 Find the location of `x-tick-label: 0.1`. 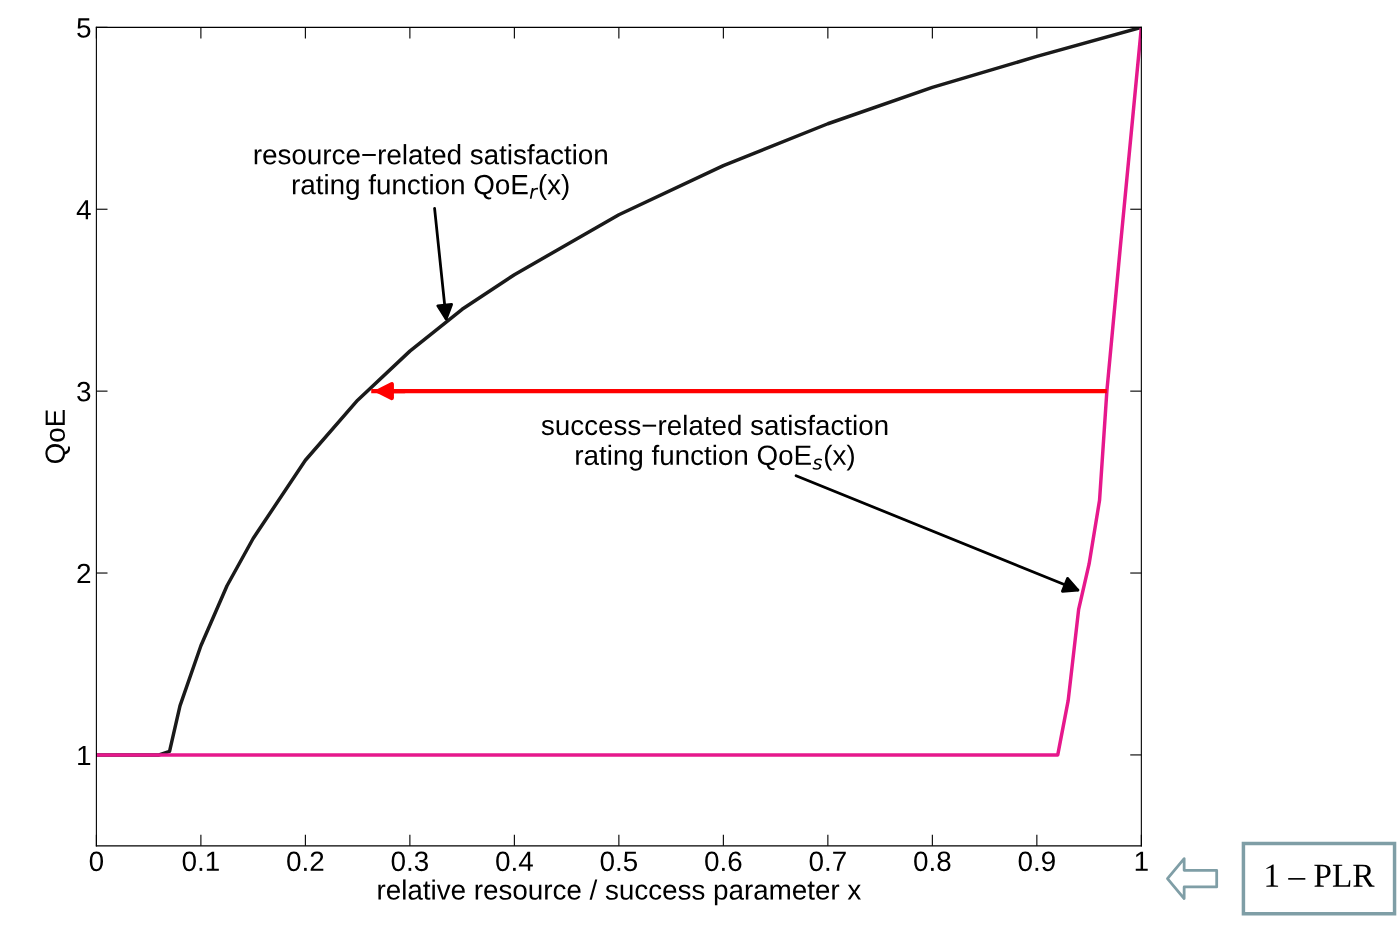

x-tick-label: 0.1 is located at coordinates (200, 861).